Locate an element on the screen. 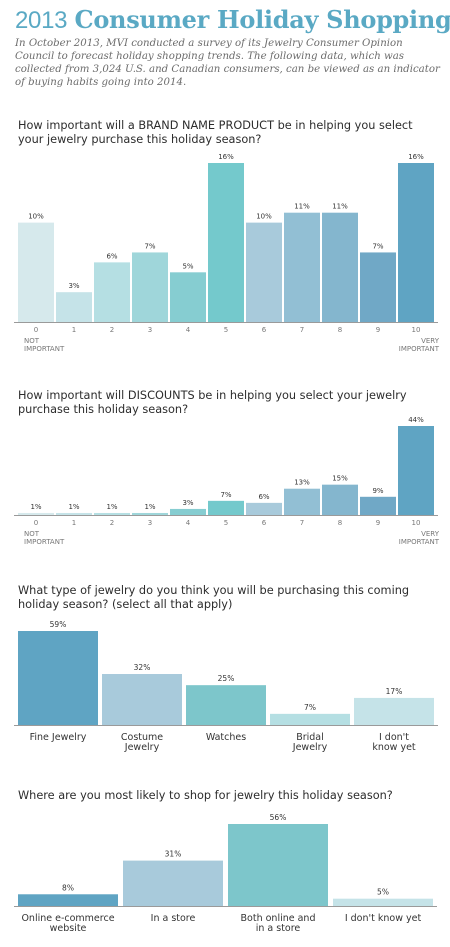 This screenshot has height=947, width=450. bar-value-label: 25% is located at coordinates (226, 678).